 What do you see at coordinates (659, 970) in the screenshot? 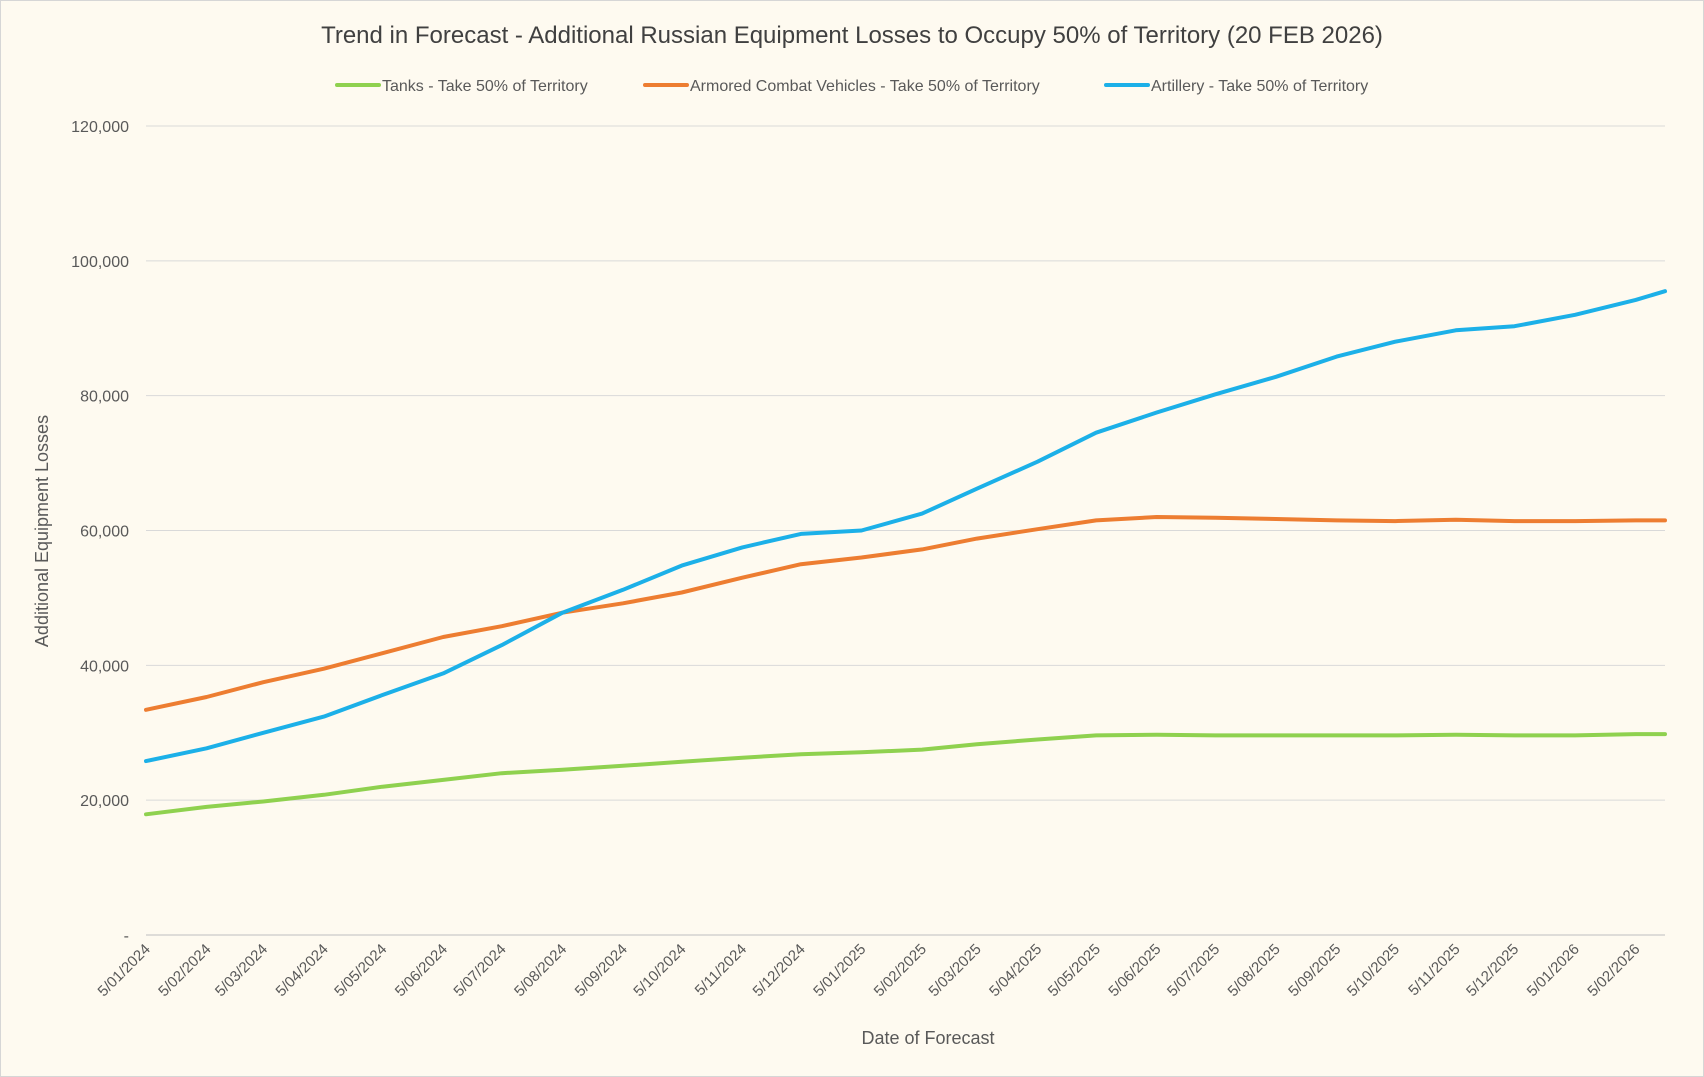
I see `x-tick-label: 5/10/2024` at bounding box center [659, 970].